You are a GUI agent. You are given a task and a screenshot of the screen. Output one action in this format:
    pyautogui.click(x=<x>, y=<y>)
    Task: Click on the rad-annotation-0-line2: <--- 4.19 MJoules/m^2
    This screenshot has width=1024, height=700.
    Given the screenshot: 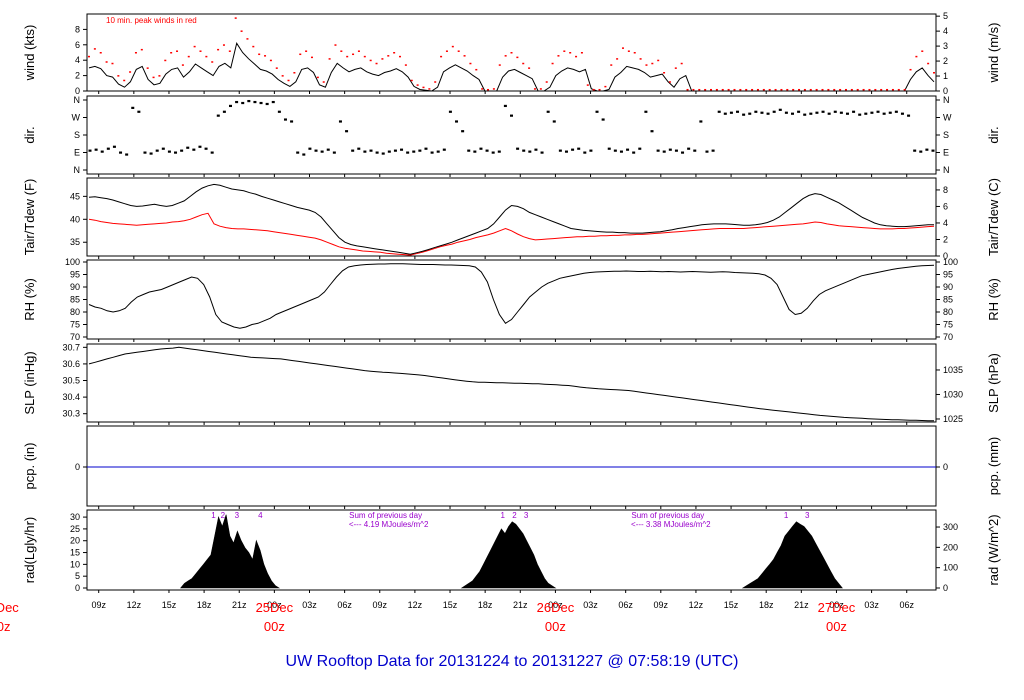 What is the action you would take?
    pyautogui.click(x=389, y=524)
    